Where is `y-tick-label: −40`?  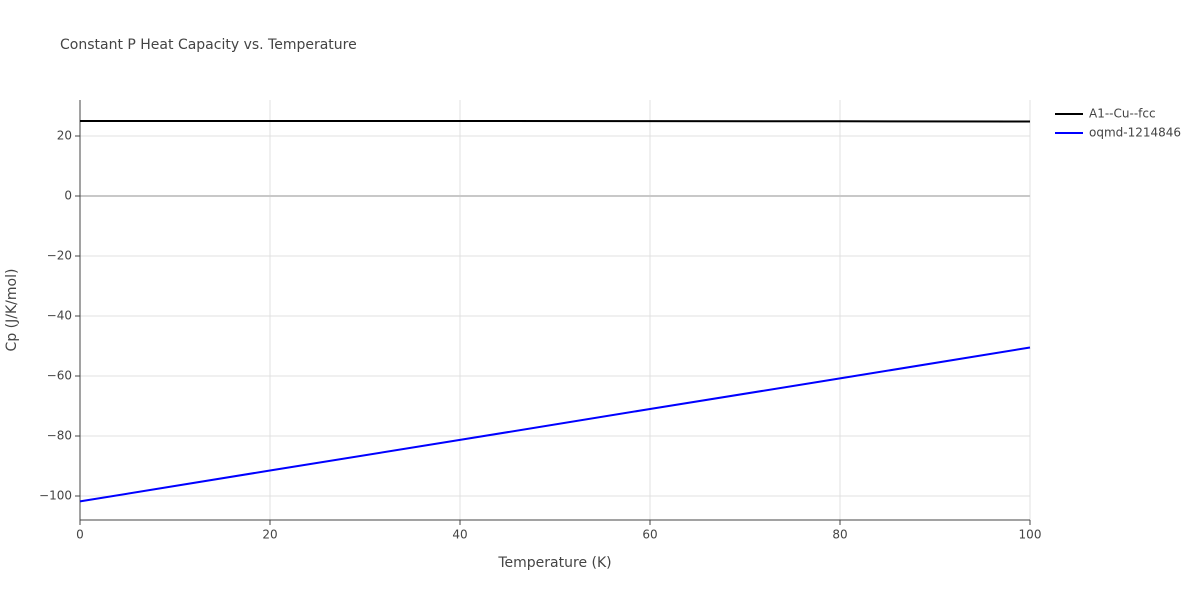
y-tick-label: −40 is located at coordinates (59, 316).